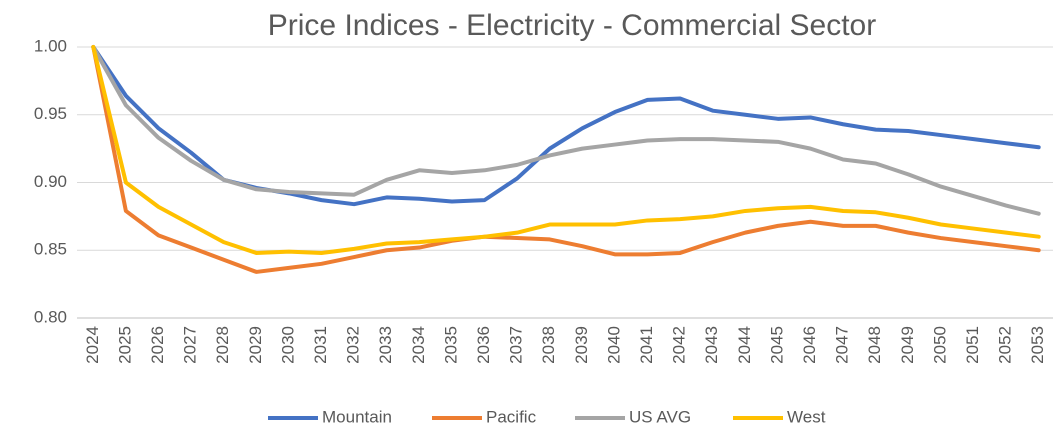  Describe the element at coordinates (679, 345) in the screenshot. I see `x-tick-label: 2042` at that location.